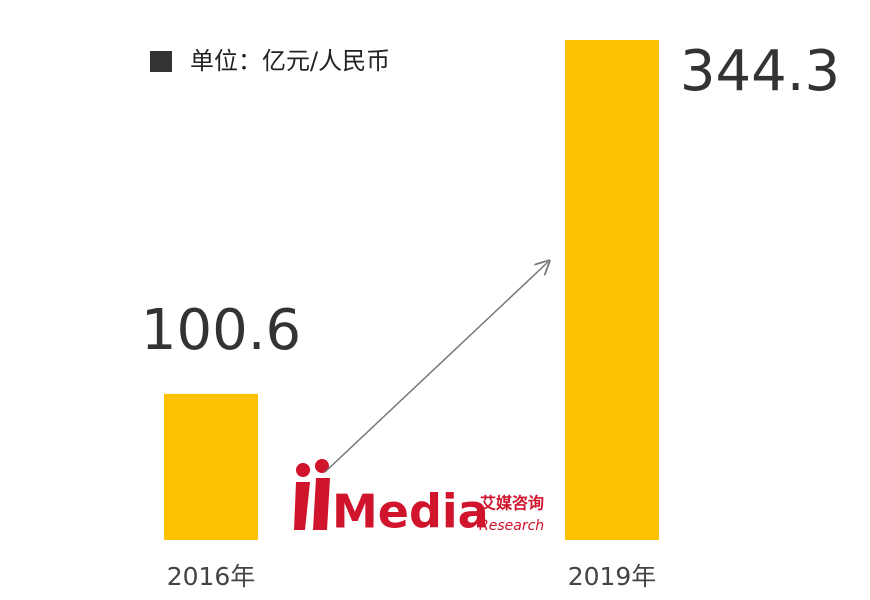 This screenshot has height=600, width=870. Describe the element at coordinates (410, 512) in the screenshot. I see `watermark-brand: Media` at that location.